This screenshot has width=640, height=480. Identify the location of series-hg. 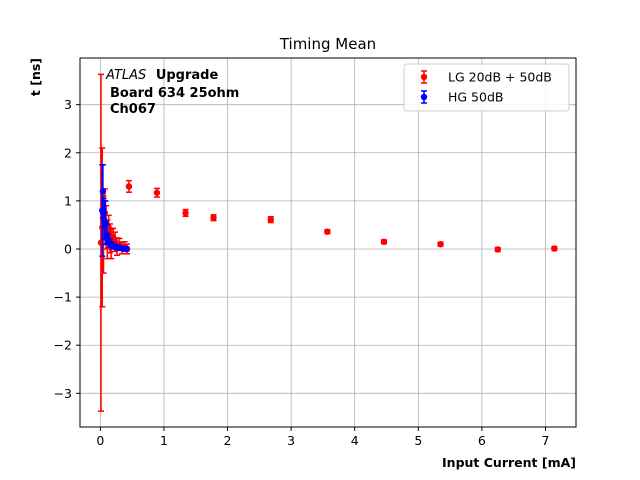
(114, 210).